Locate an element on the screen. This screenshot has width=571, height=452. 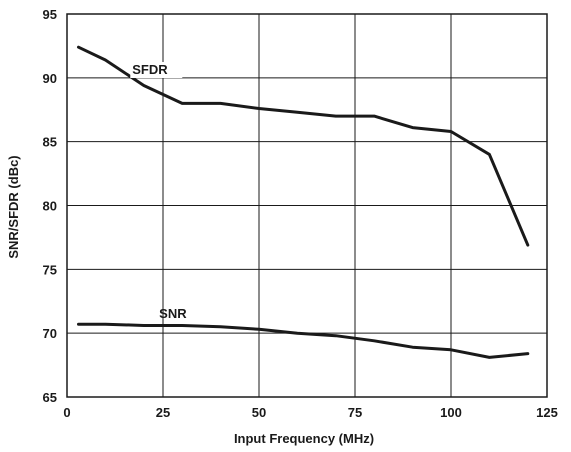
x-tick-label: 125 is located at coordinates (547, 412).